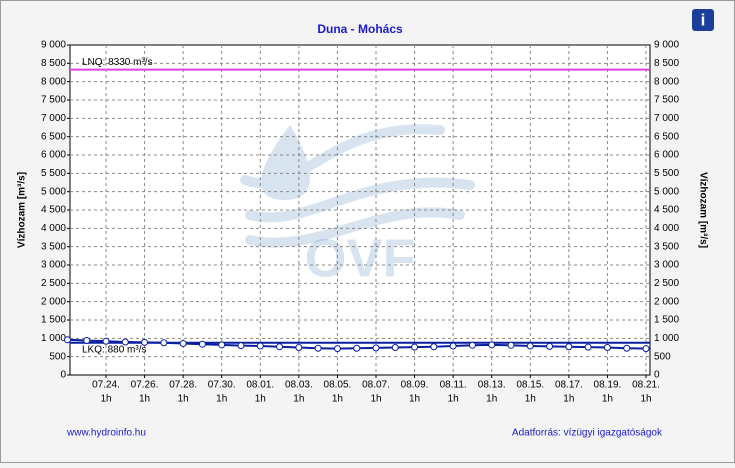  What do you see at coordinates (702, 210) in the screenshot?
I see `y2-axis-label: Vízhozam [m³/s]` at bounding box center [702, 210].